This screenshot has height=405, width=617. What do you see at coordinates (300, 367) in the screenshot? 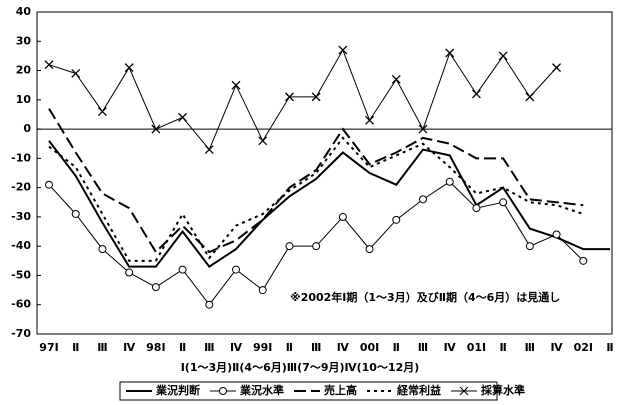
I see `x-note: Ⅰ(1～3月)Ⅱ(4～6月)Ⅲ(7～9月)Ⅳ(10～12月)` at bounding box center [300, 367].